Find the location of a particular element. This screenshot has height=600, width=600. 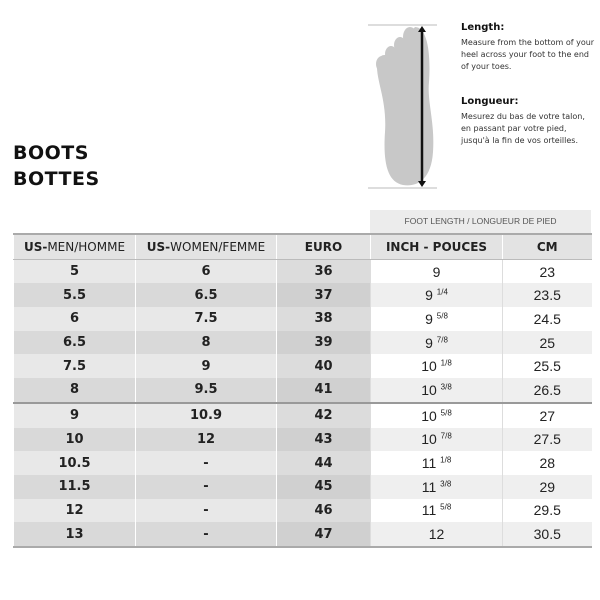

inch-cell: 11 5/8 is located at coordinates (436, 510).